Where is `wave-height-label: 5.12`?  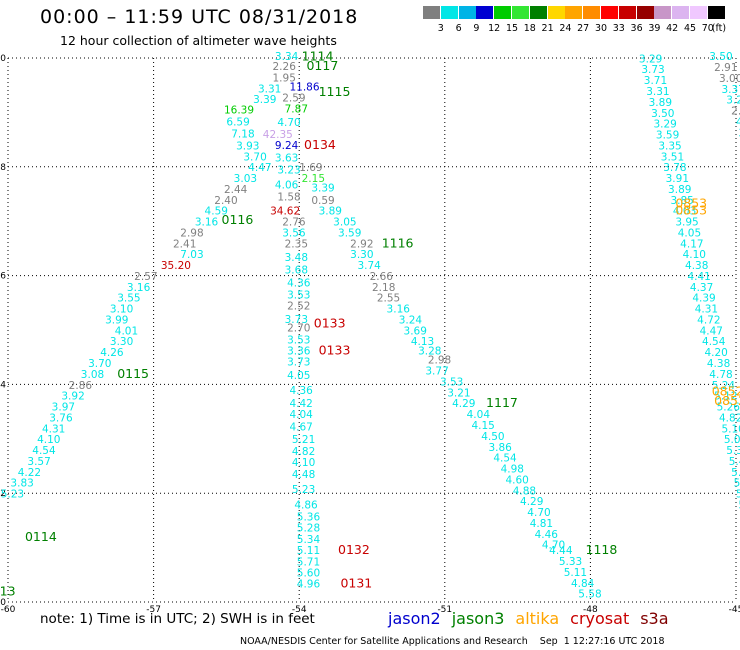
wave-height-label: 5.12 is located at coordinates (725, 397).